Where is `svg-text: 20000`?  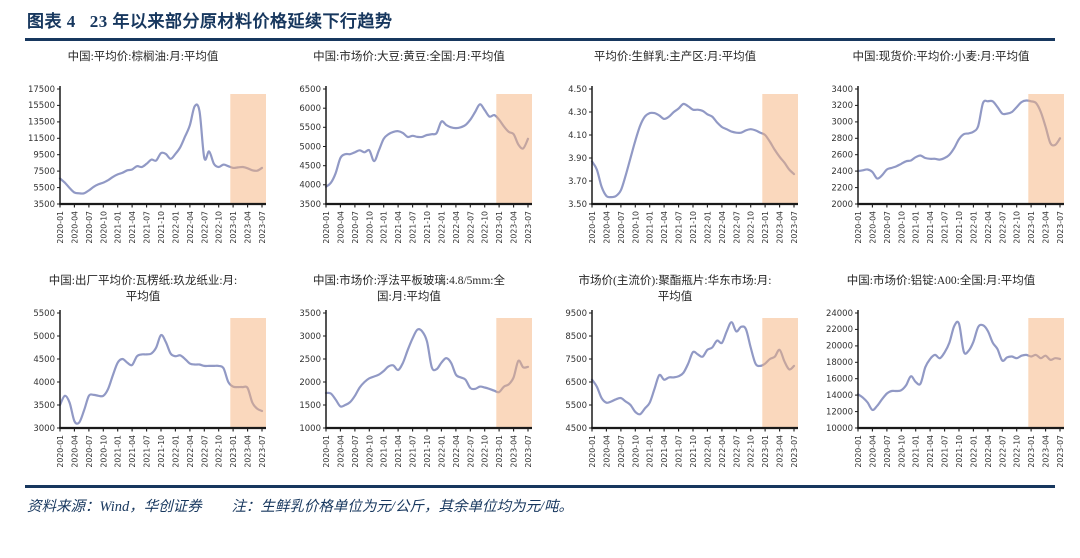
svg-text: 20000 is located at coordinates (839, 347).